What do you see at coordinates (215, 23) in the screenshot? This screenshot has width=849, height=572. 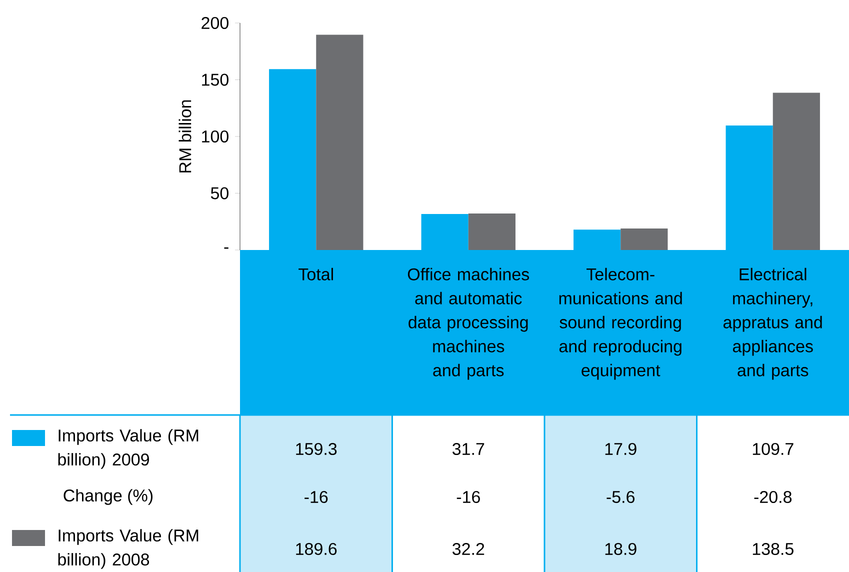 I see `y-tick-label: 200` at bounding box center [215, 23].